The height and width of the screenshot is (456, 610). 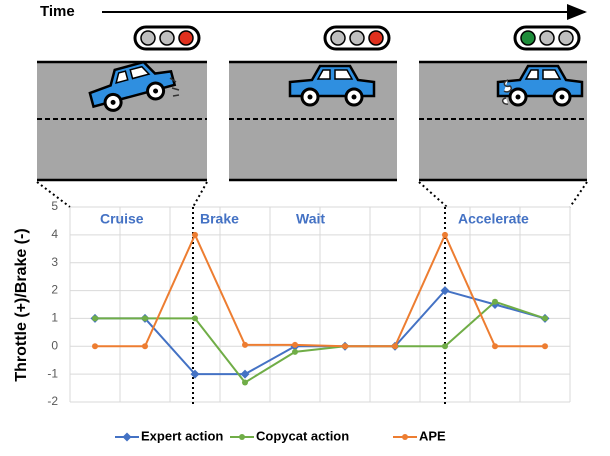 What do you see at coordinates (54, 206) in the screenshot?
I see `y-tick-label: 5` at bounding box center [54, 206].